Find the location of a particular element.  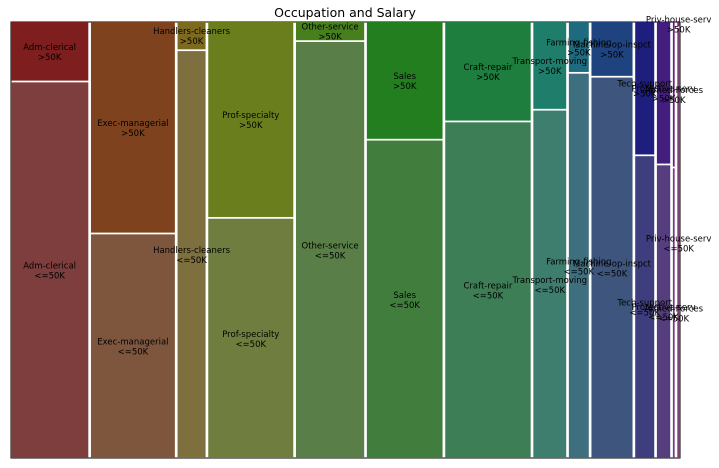

tile-label-handlers-cleaners-le-50k: Handlers-cleaners <=50K is located at coordinates (192, 256).